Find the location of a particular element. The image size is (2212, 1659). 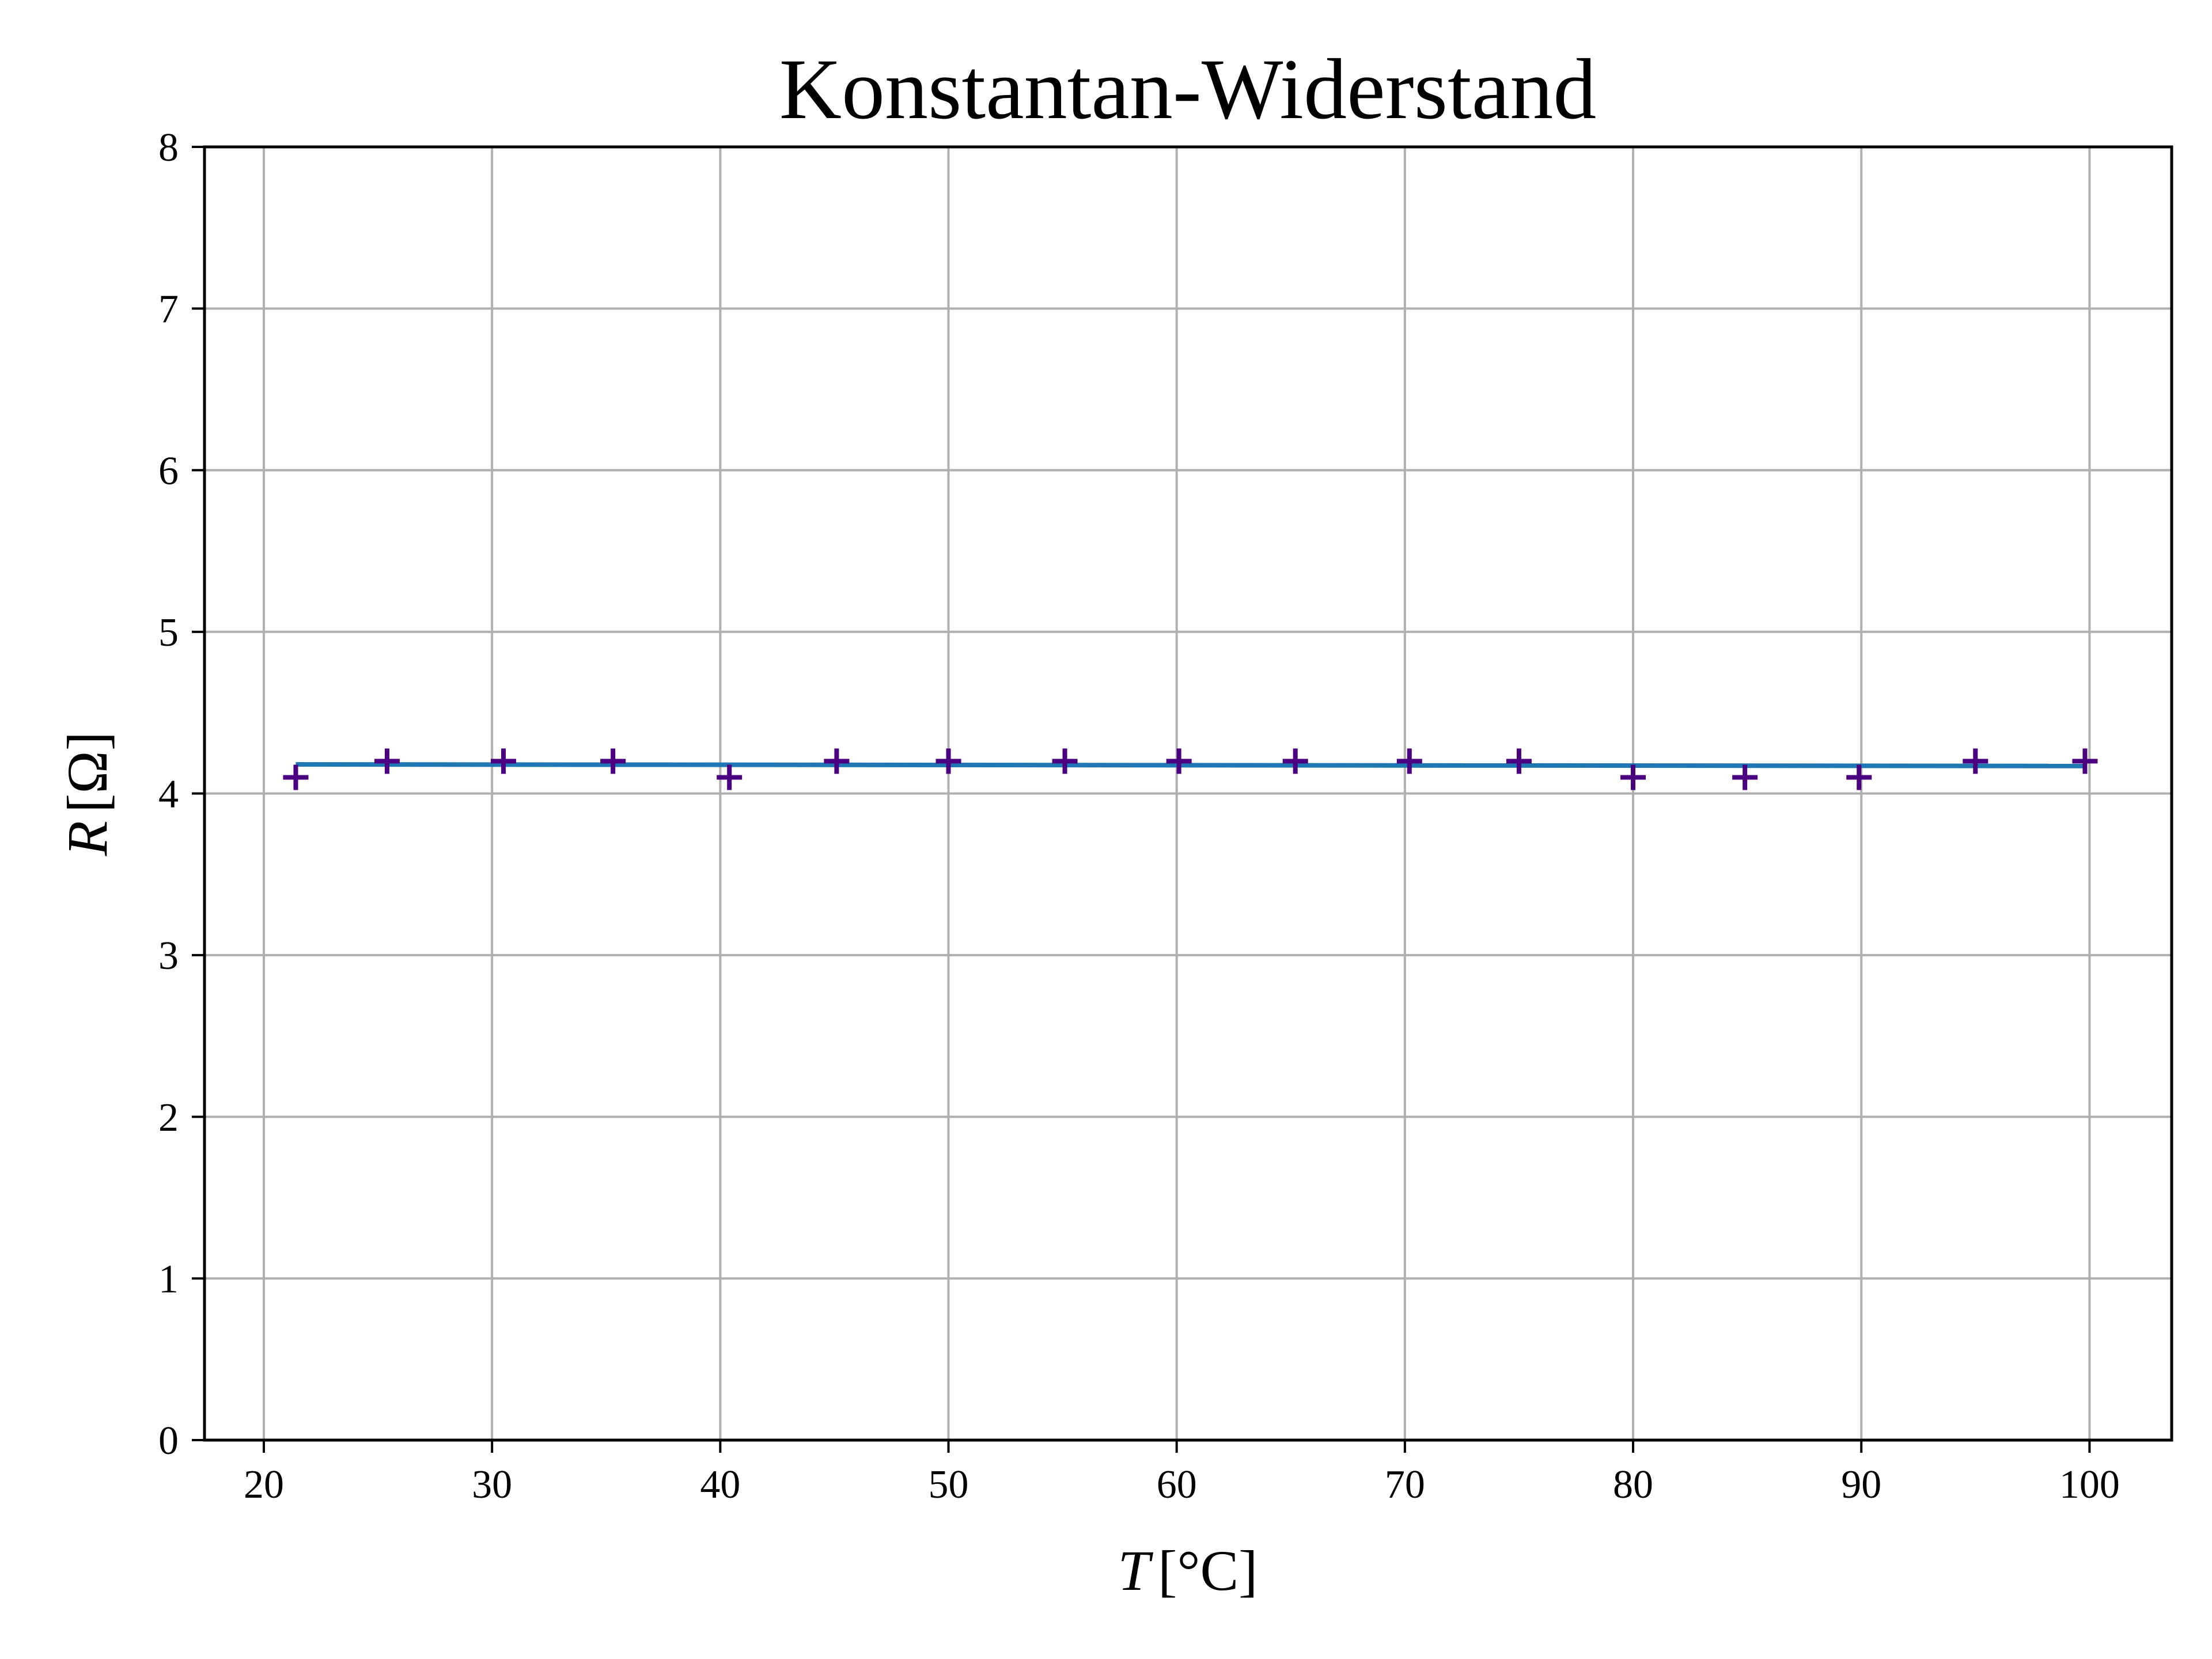

y-tick-label: 7 is located at coordinates (168, 309).